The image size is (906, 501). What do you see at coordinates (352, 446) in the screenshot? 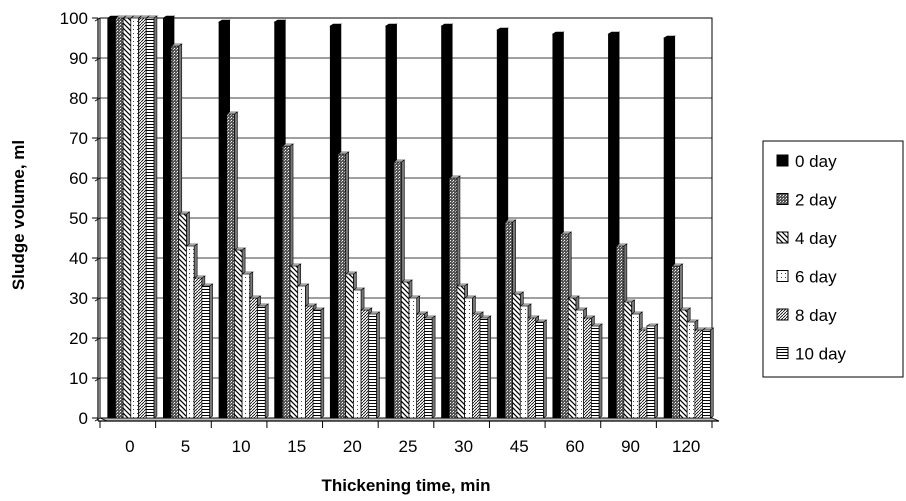
I see `x-tick-label: 20` at bounding box center [352, 446].